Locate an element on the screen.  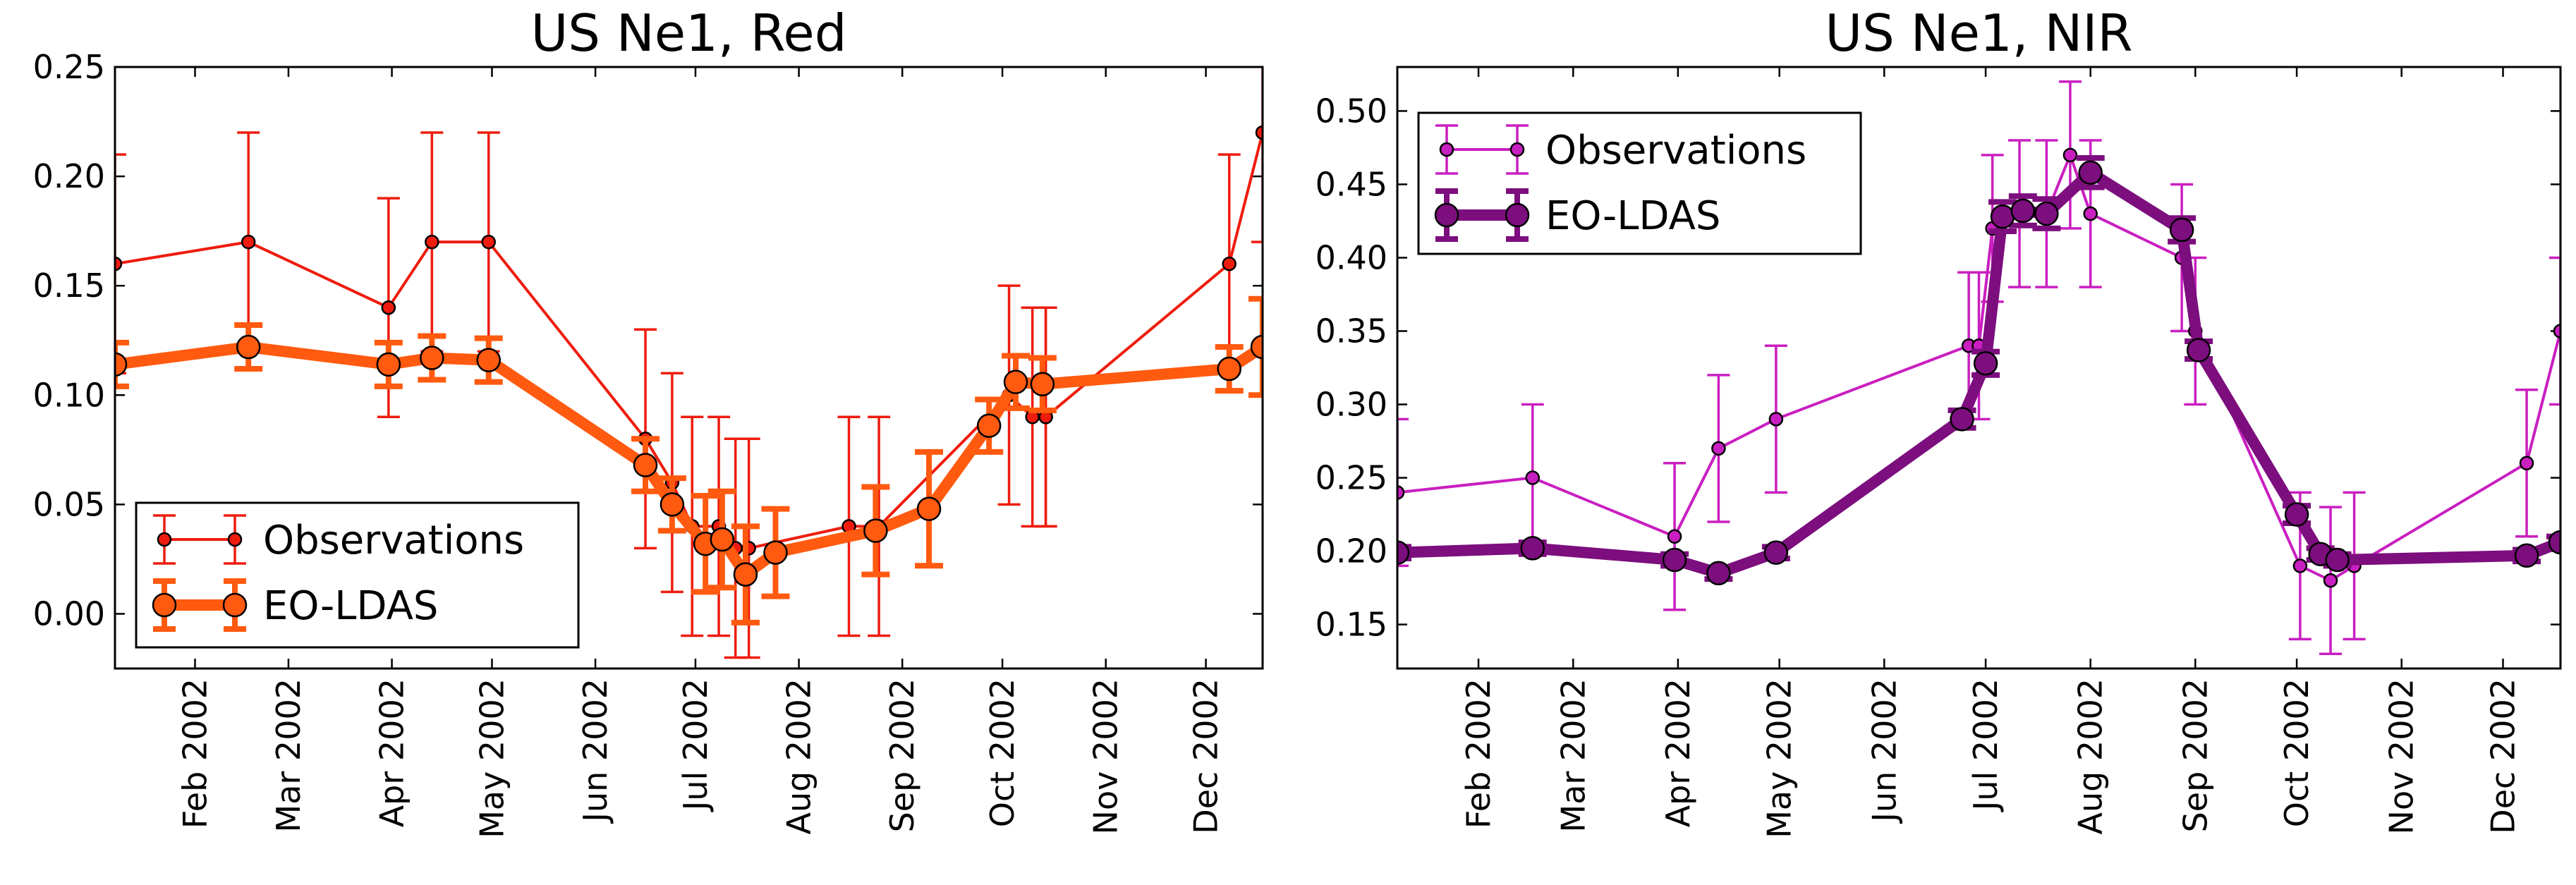
x-tick-label: Oct 2002 is located at coordinates (1002, 753).